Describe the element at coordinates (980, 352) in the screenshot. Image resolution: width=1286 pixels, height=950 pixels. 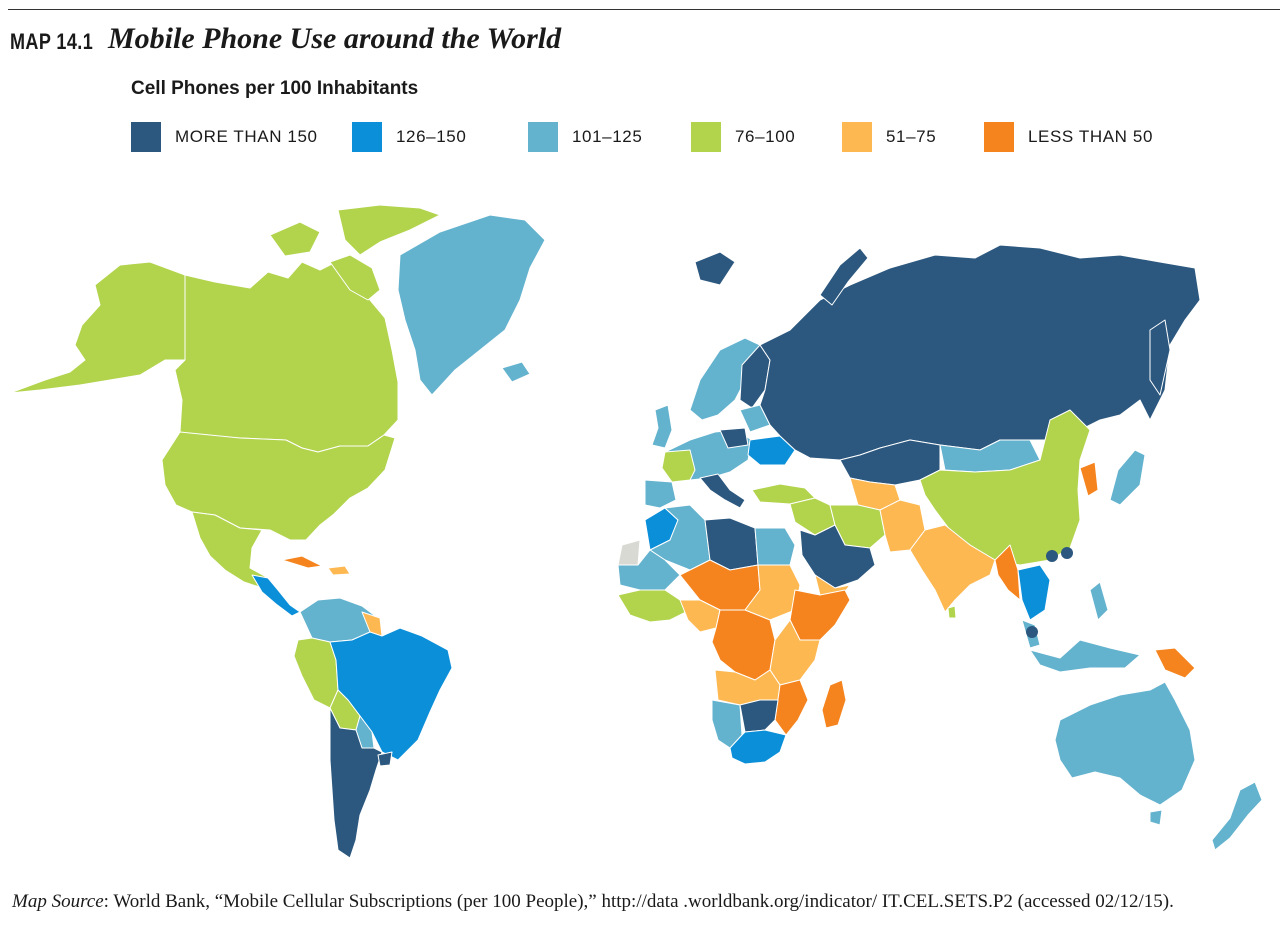
I see `region-russia` at that location.